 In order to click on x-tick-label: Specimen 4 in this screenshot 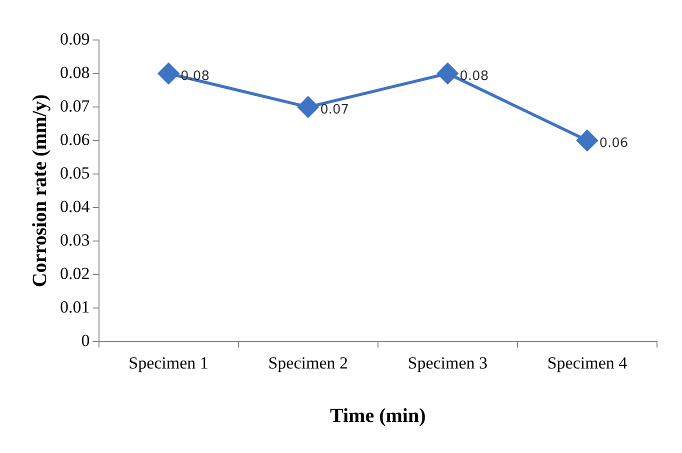, I will do `click(587, 362)`.